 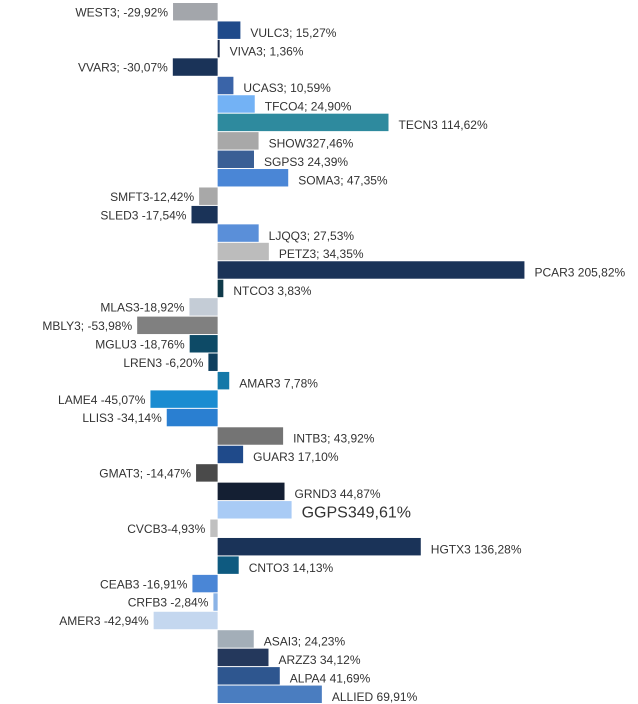 I want to click on data-label: SLED3 -17,54%, so click(x=143, y=215).